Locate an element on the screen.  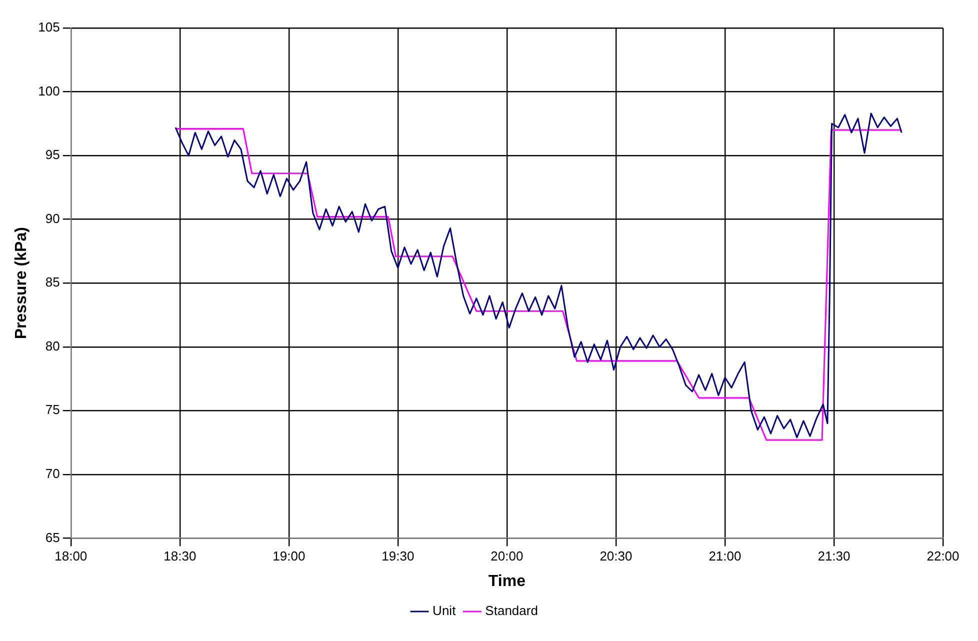
x-tick-label: 21:30 is located at coordinates (834, 556).